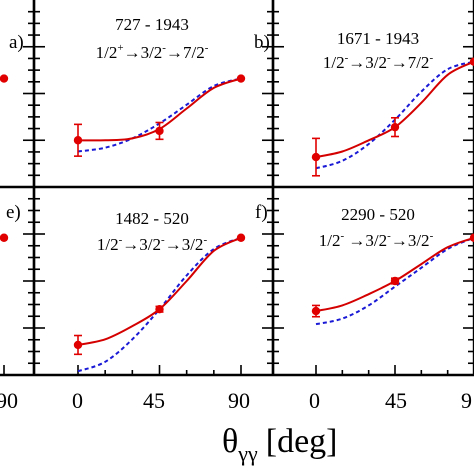 The width and height of the screenshot is (474, 474). Describe the element at coordinates (230, 441) in the screenshot. I see `x-axis-theta: θ` at that location.